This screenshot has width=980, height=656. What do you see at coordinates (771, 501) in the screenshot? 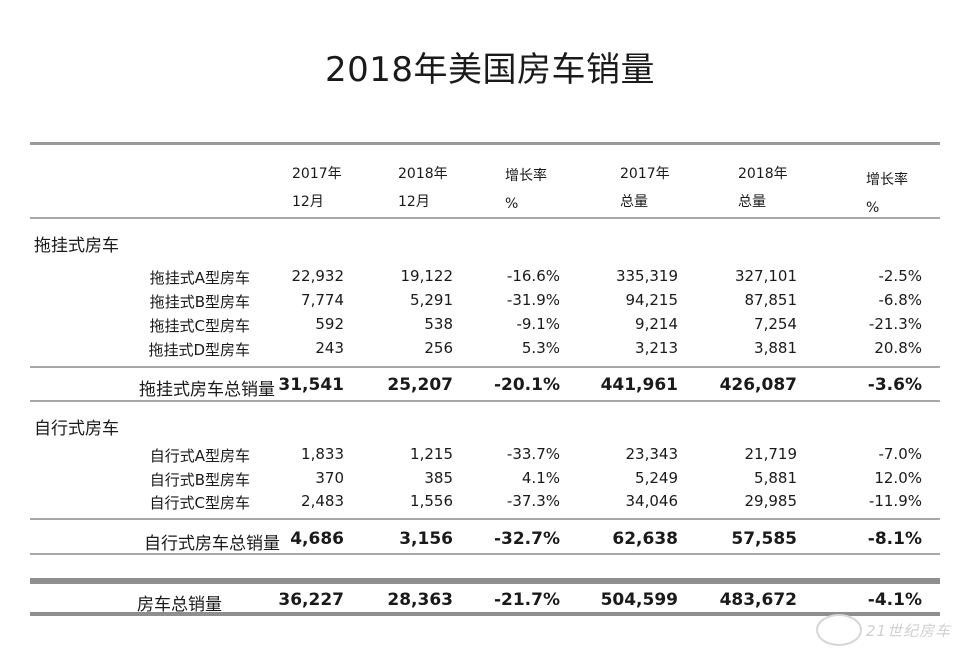
I see `cell: 29,985` at bounding box center [771, 501].